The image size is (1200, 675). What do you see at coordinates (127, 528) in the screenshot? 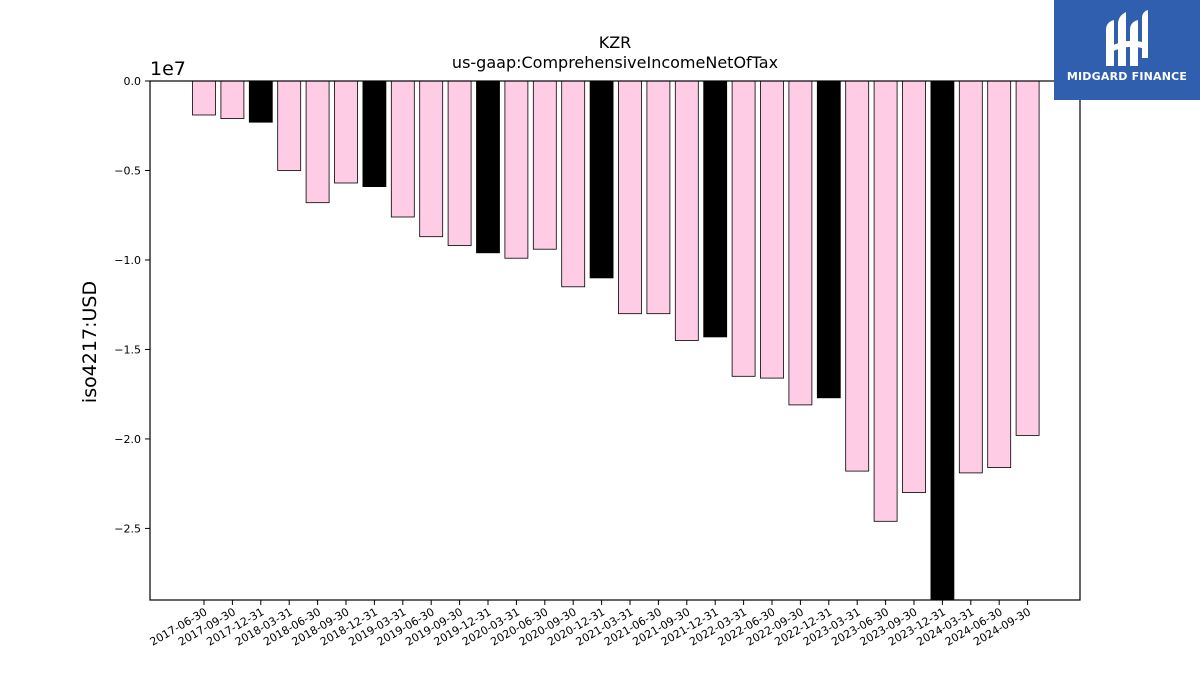
I see `y-tick-label: −2.5` at bounding box center [127, 528].